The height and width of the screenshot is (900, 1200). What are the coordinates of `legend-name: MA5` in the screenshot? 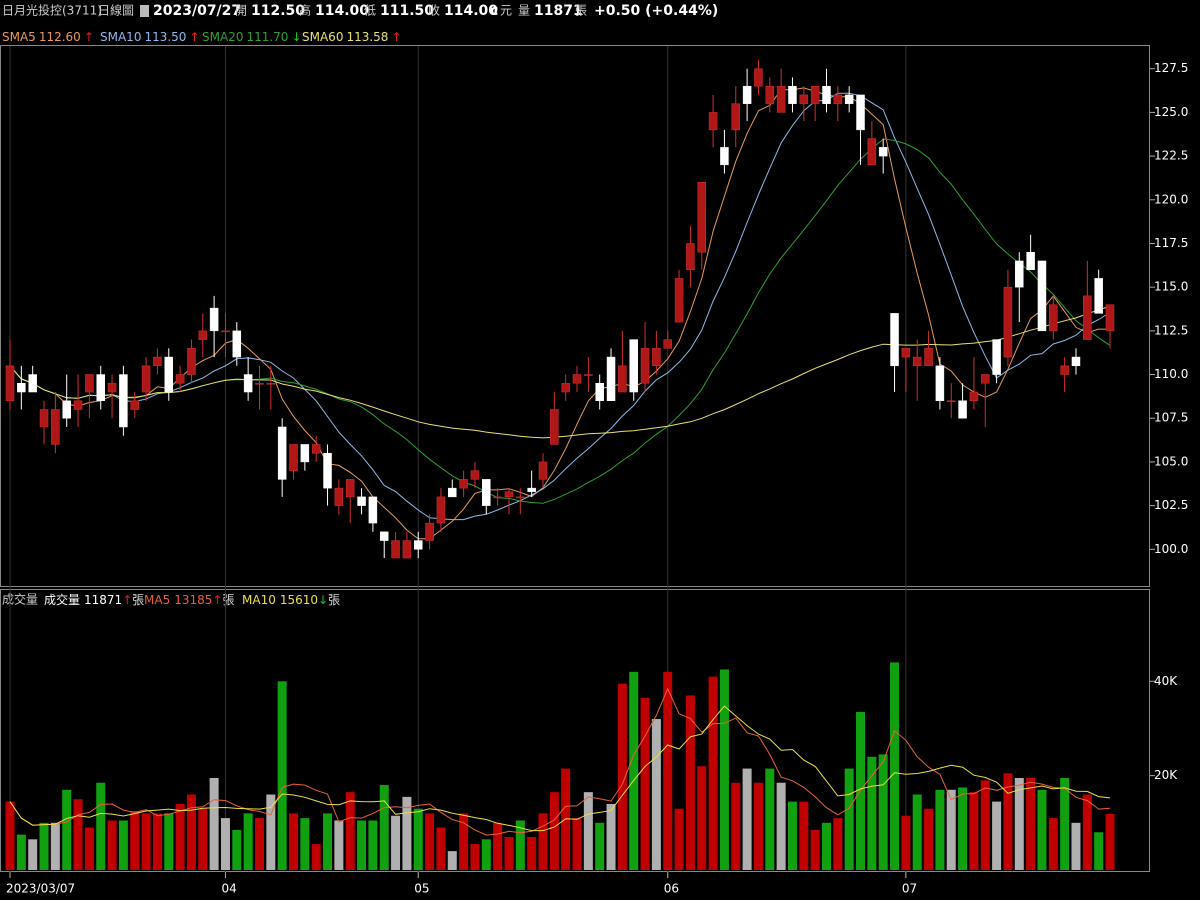 It's located at (157, 600).